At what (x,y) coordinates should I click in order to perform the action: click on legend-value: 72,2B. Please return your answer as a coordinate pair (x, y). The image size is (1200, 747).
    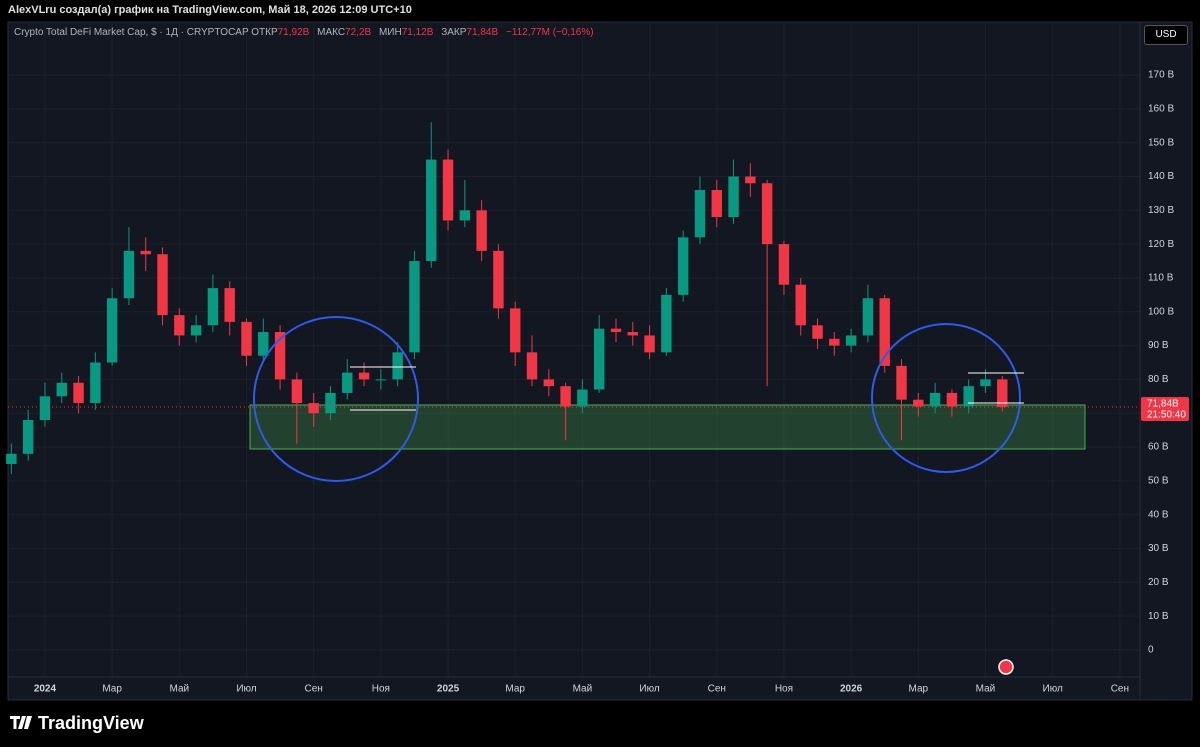
    Looking at the image, I should click on (358, 32).